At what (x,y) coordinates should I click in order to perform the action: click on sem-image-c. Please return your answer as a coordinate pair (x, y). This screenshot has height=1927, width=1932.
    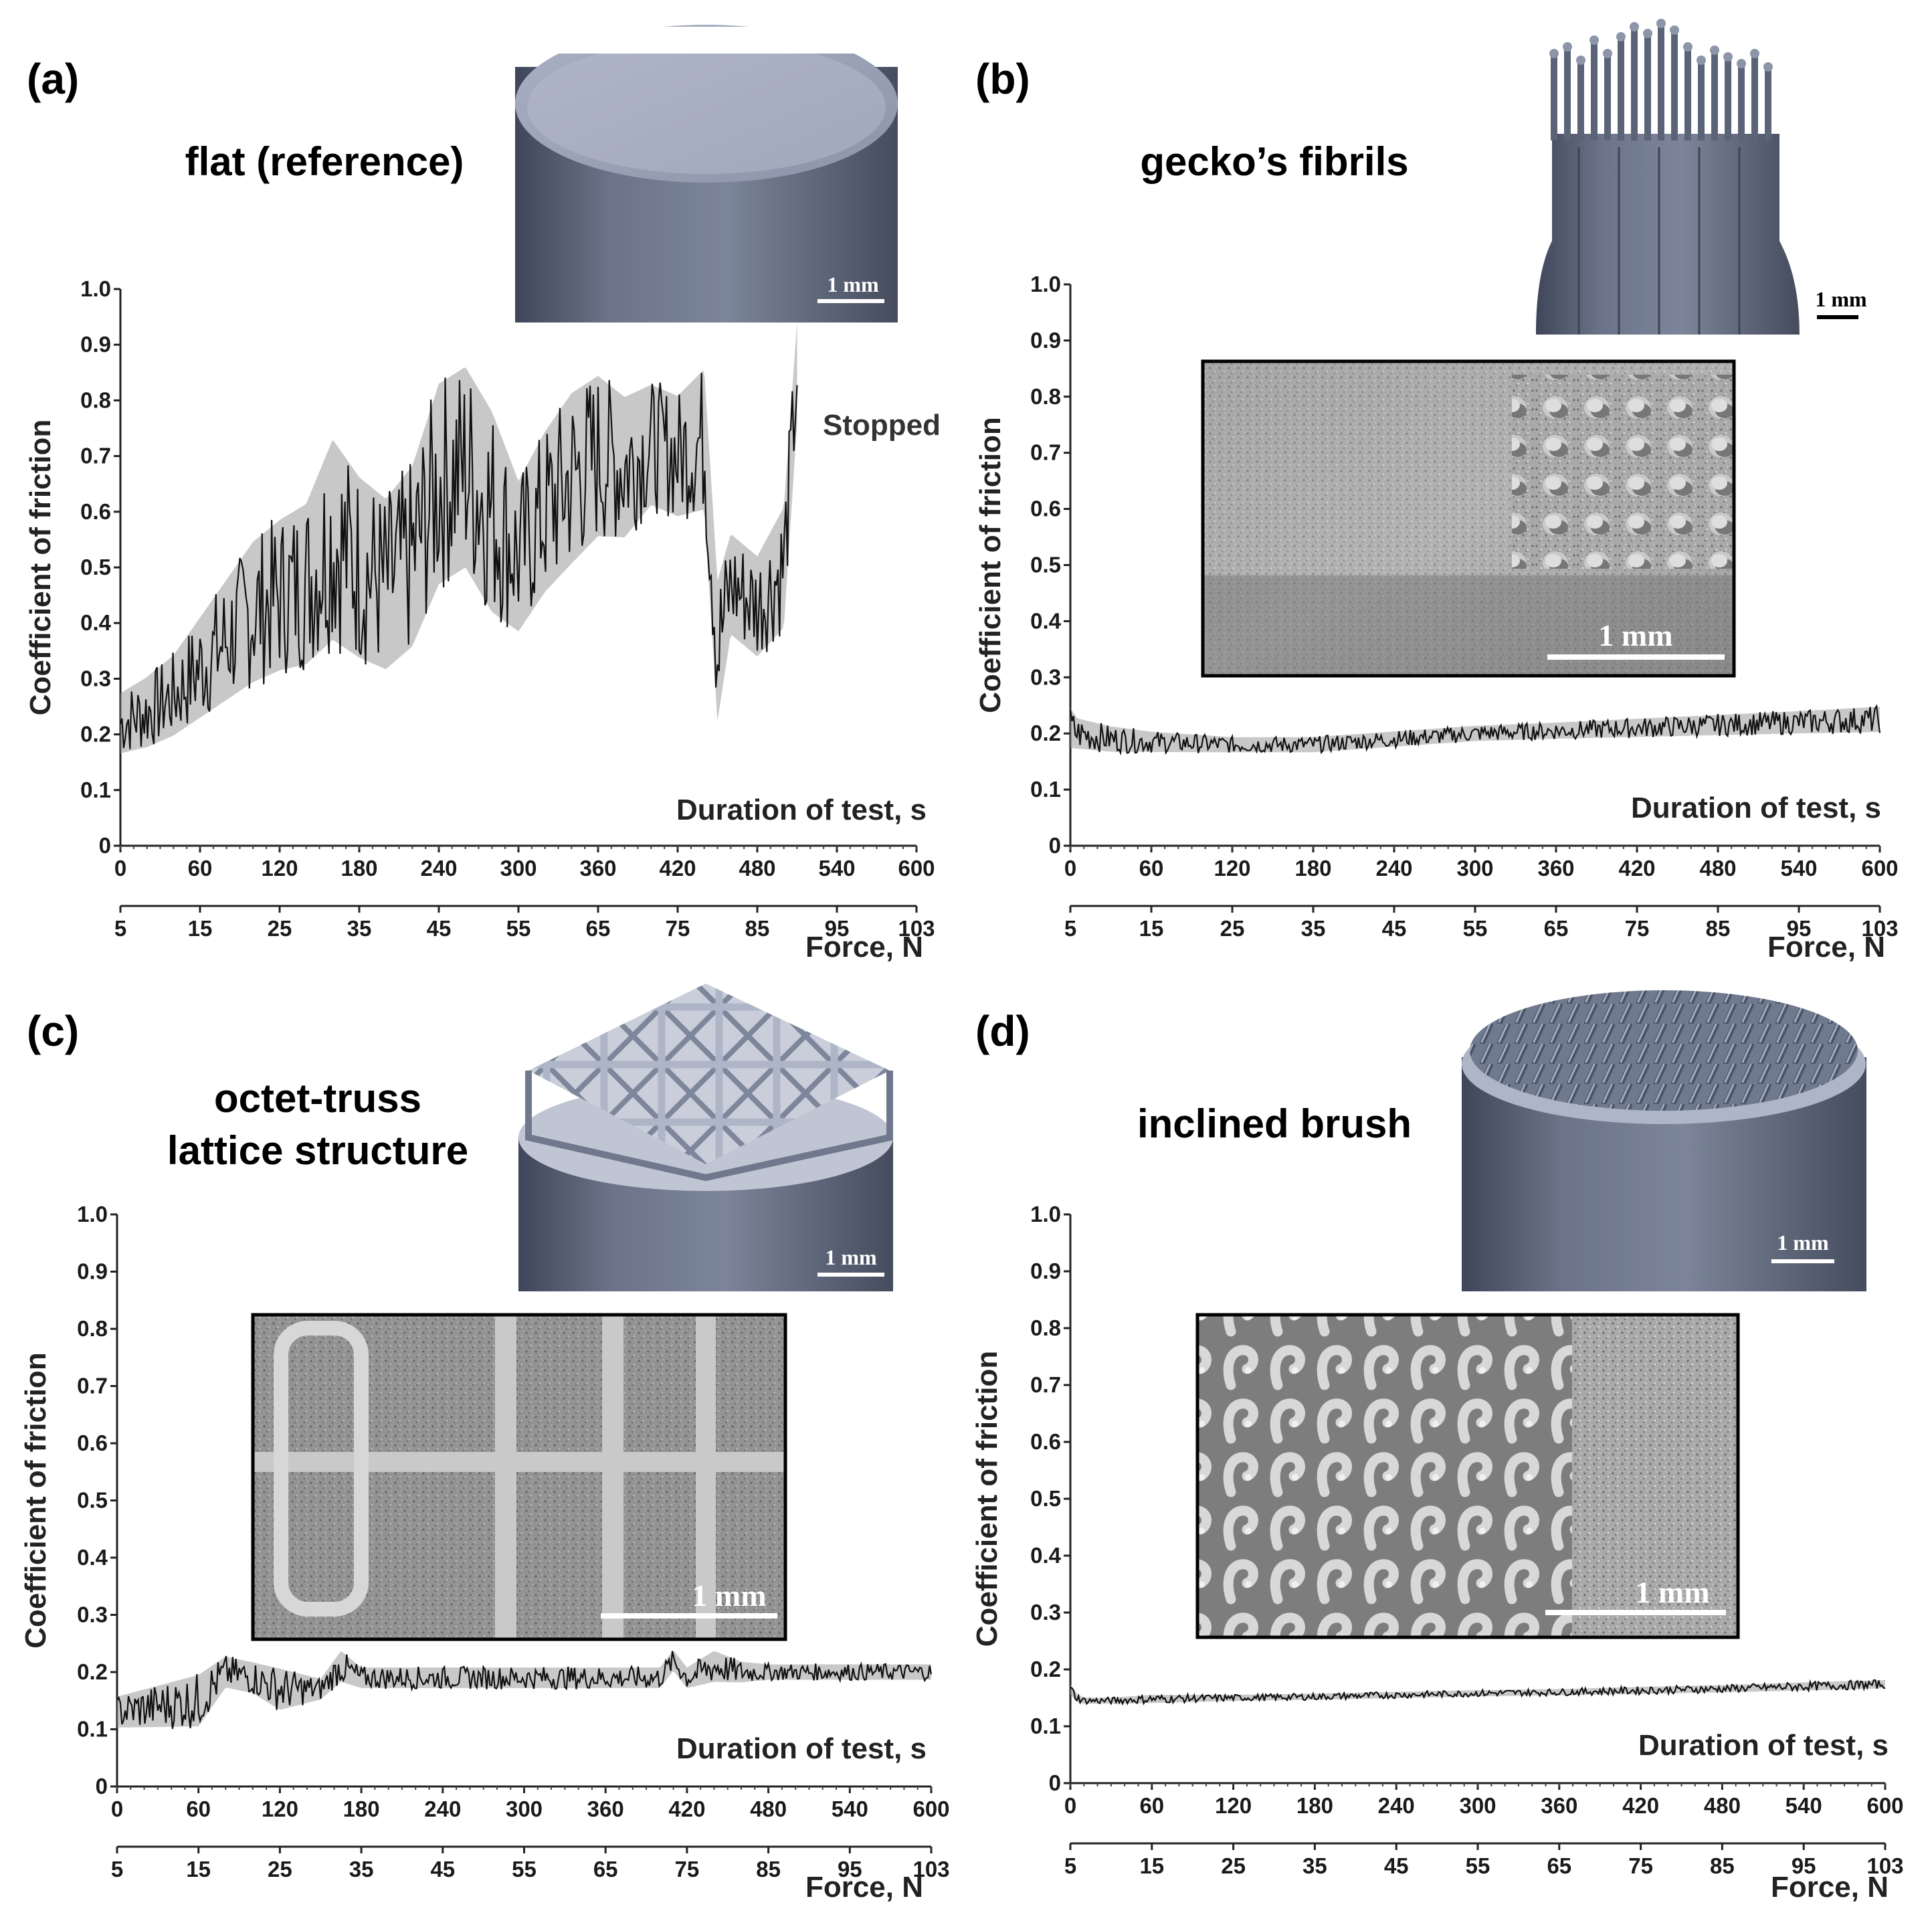
    Looking at the image, I should click on (519, 1477).